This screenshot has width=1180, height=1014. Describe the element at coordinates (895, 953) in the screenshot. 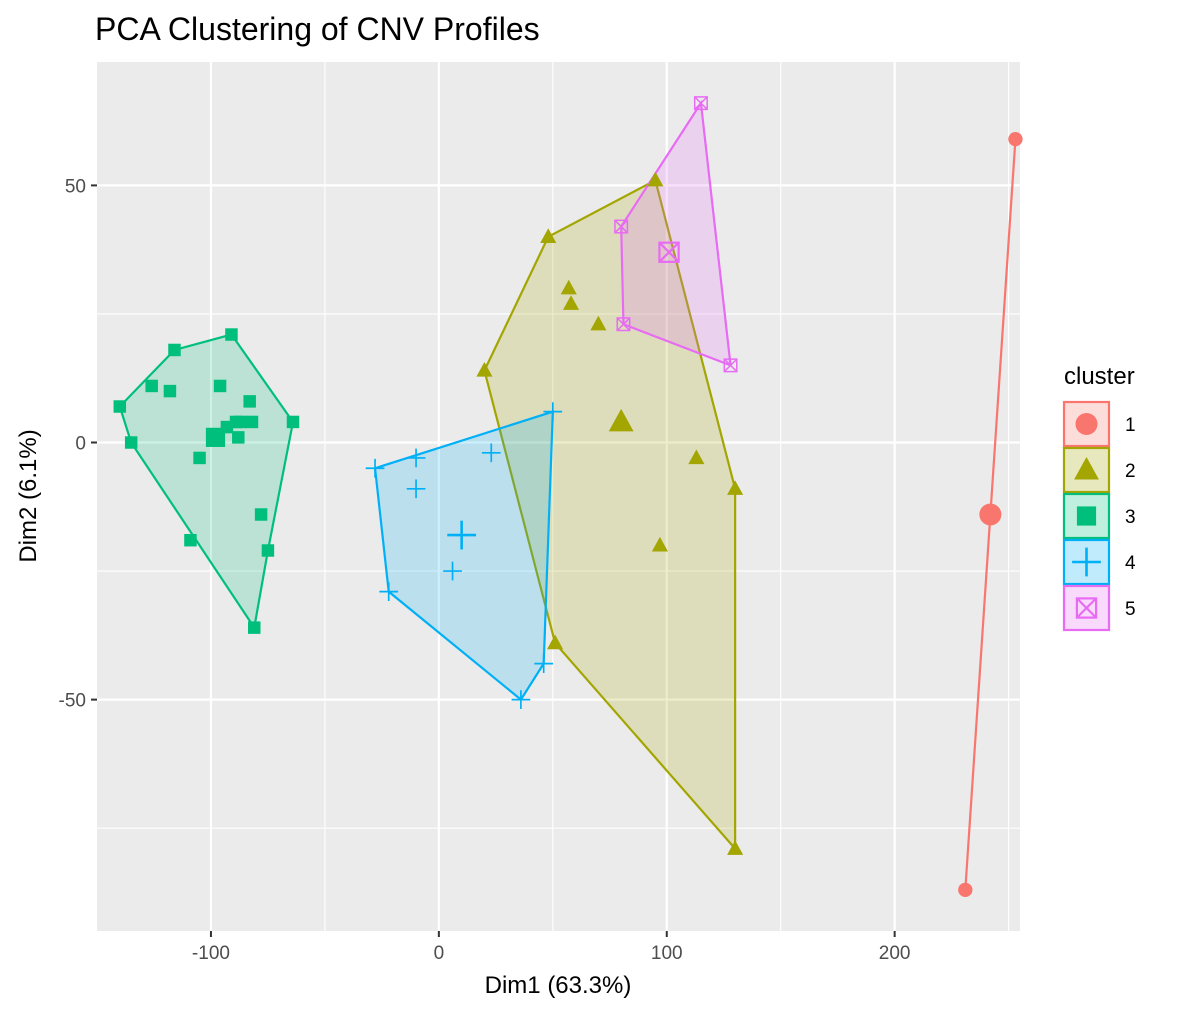

I see `x-tick-label: 200` at that location.